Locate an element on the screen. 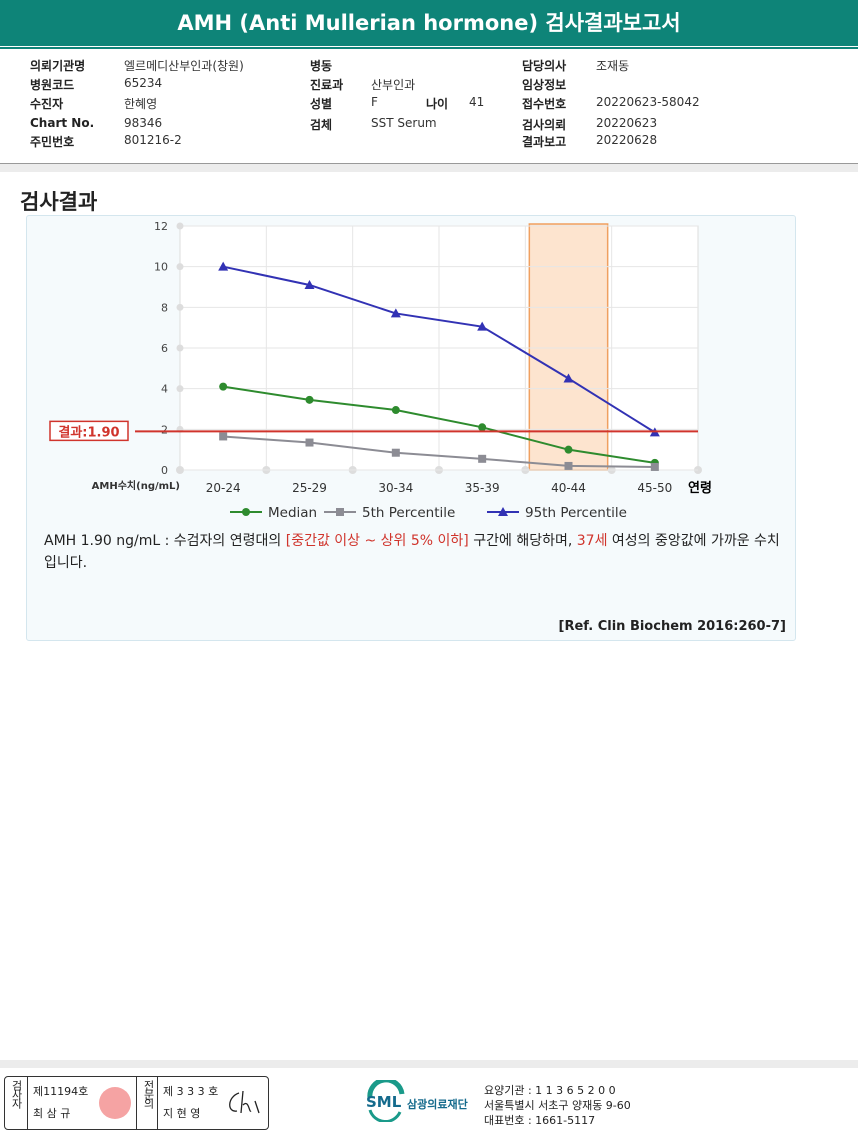  signature-box: 검사자 제11194호 최 삼 규 전문의 제 3 3 3 호 지 현 영 is located at coordinates (136, 1103).